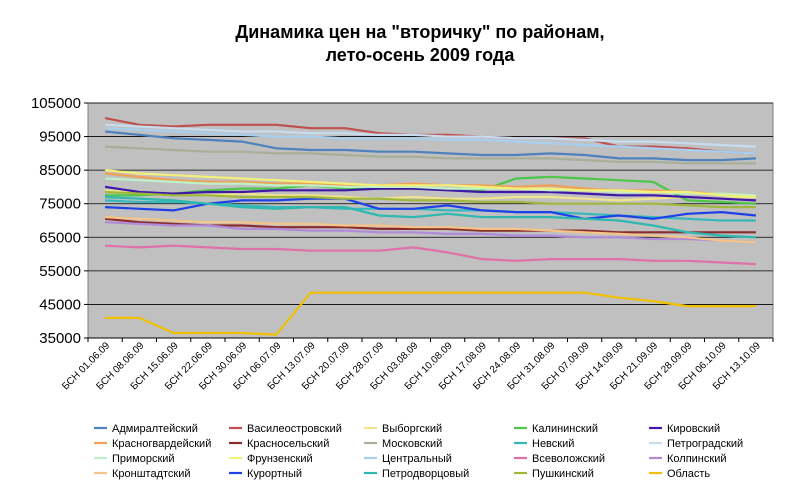 This screenshot has width=800, height=488. I want to click on legend-item: Пушкинский, so click(554, 474).